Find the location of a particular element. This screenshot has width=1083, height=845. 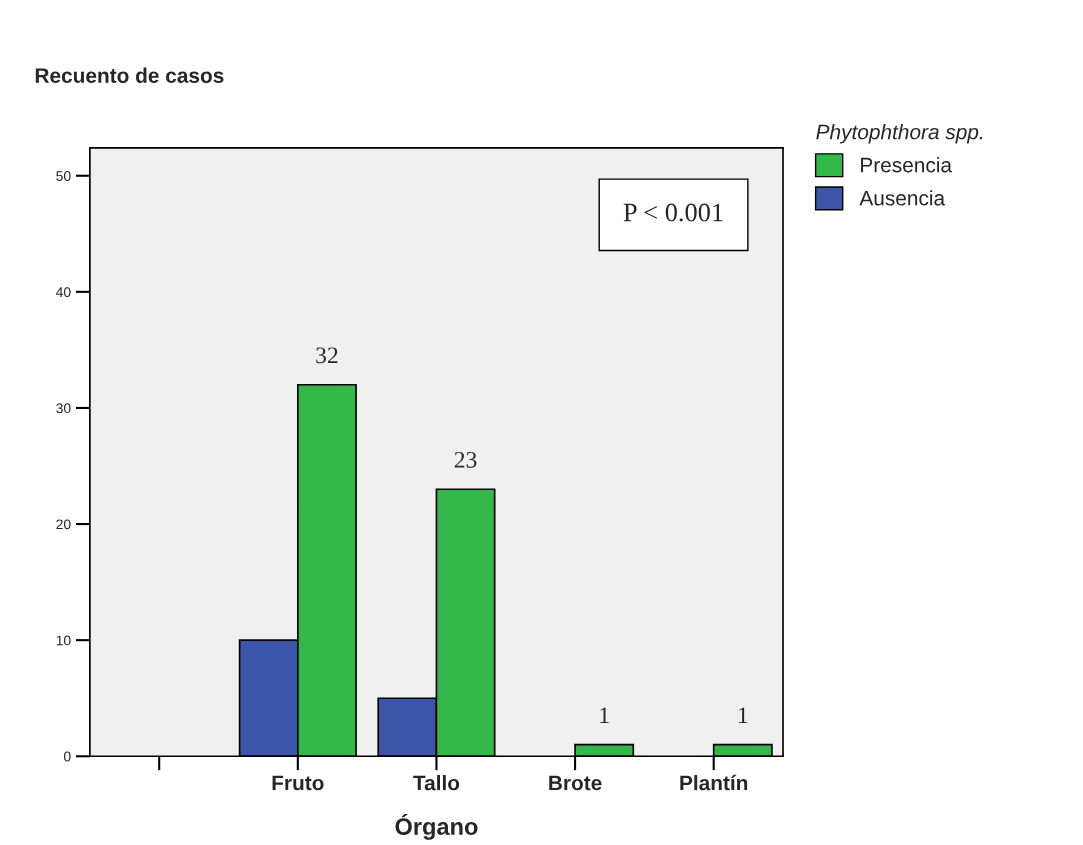

y-tick-label: 0 is located at coordinates (67, 756).